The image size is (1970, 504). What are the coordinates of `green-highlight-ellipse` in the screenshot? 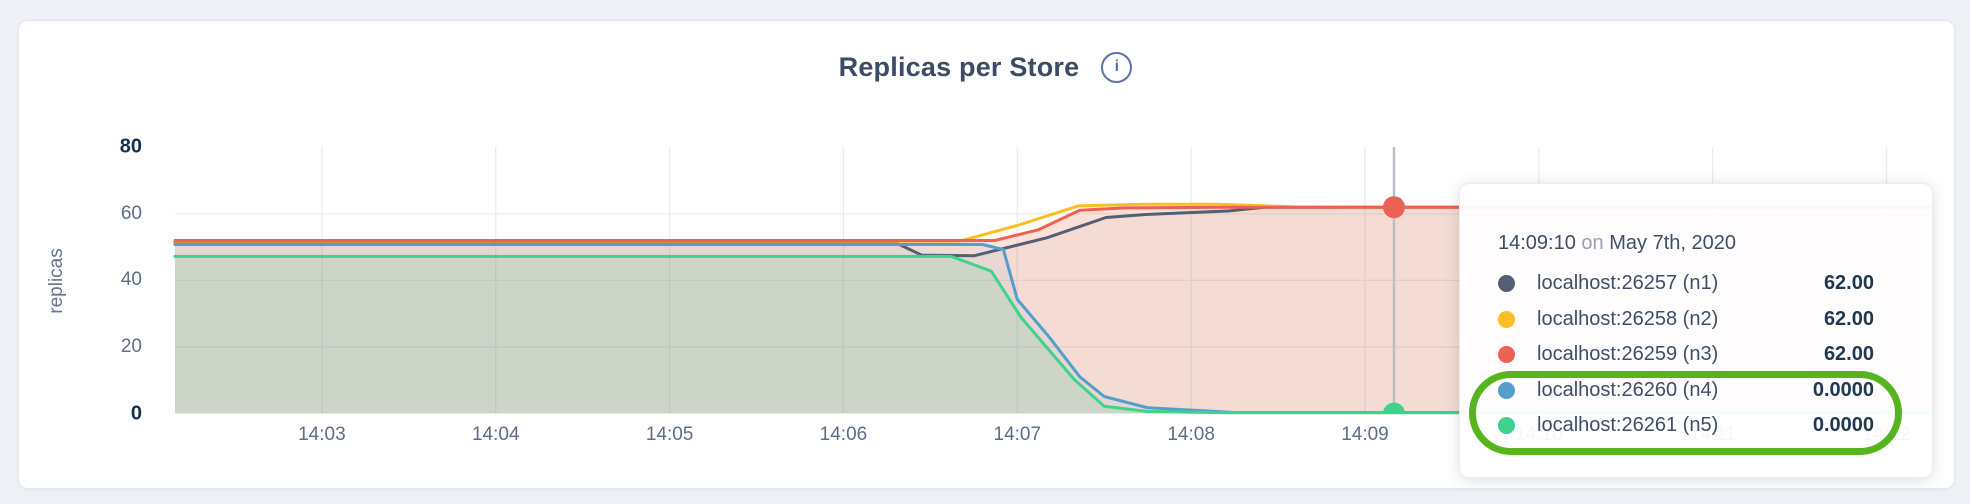 It's located at (1685, 413).